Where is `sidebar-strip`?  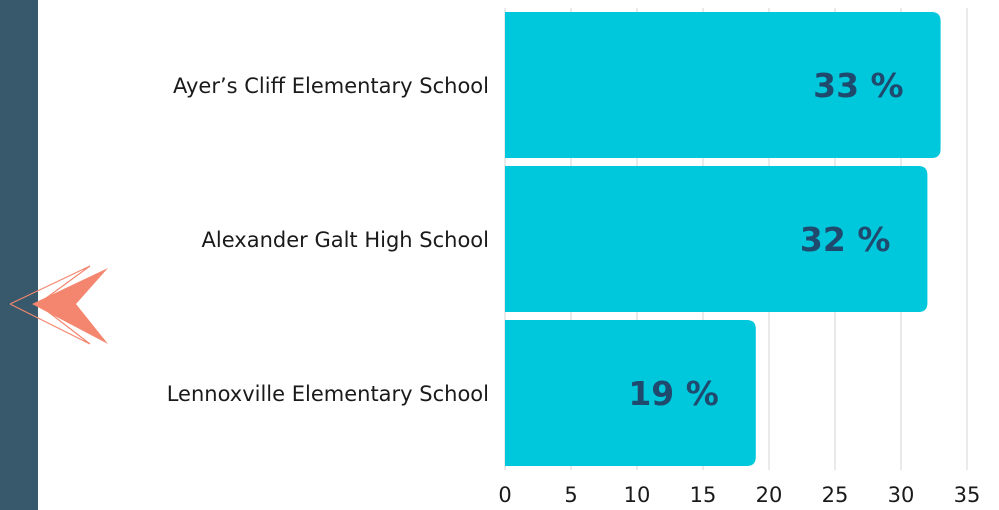
sidebar-strip is located at coordinates (19, 255).